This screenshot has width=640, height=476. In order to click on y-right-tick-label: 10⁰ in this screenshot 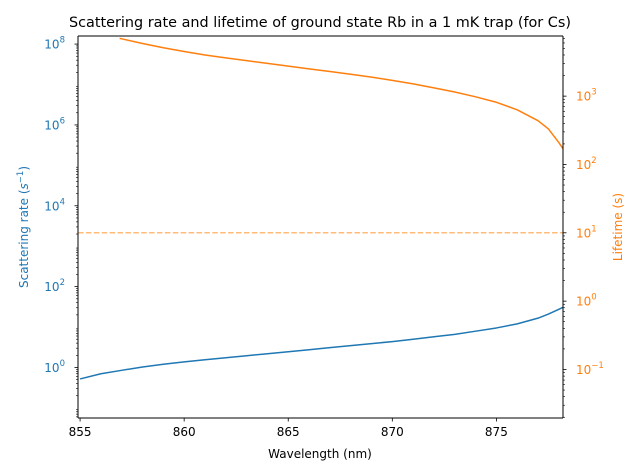, I will do `click(586, 301)`.